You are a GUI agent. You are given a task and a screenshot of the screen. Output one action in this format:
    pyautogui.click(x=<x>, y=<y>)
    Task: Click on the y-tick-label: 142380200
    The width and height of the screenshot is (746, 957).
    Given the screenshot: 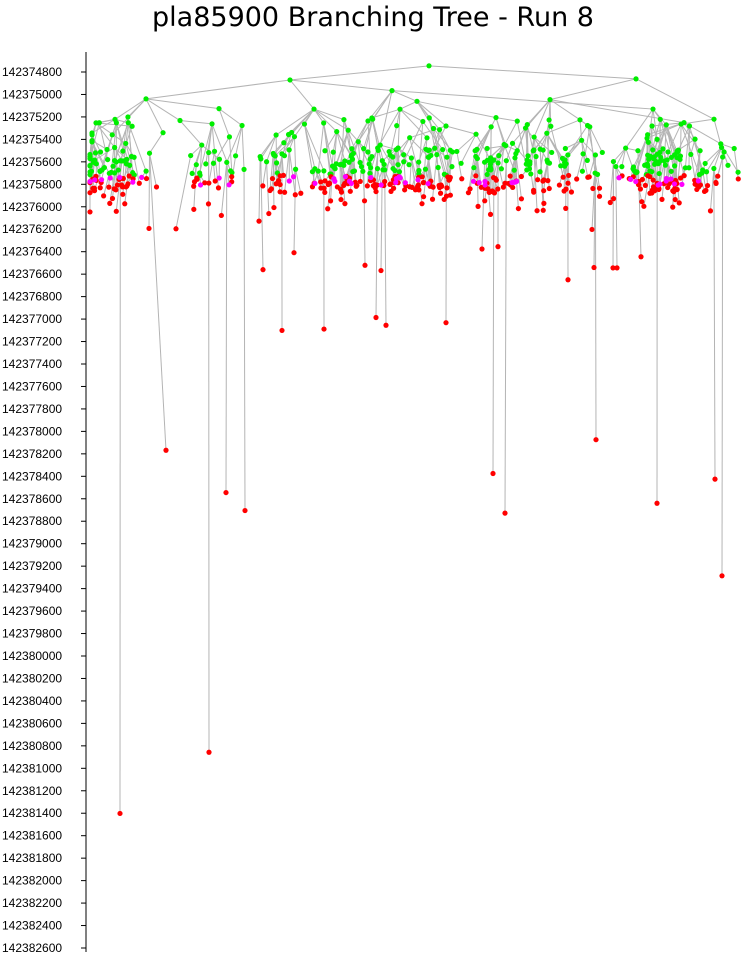 What is the action you would take?
    pyautogui.click(x=32, y=678)
    